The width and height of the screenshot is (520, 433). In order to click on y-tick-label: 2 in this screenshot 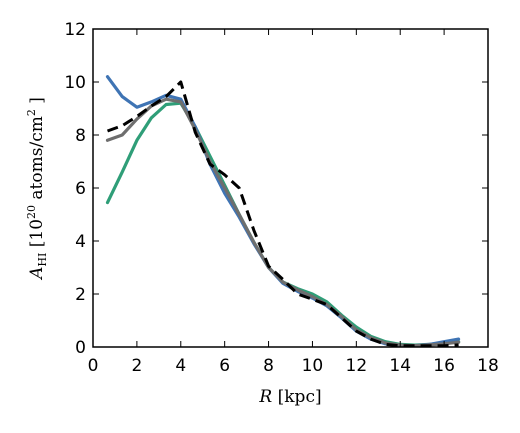, I will do `click(80, 295)`.